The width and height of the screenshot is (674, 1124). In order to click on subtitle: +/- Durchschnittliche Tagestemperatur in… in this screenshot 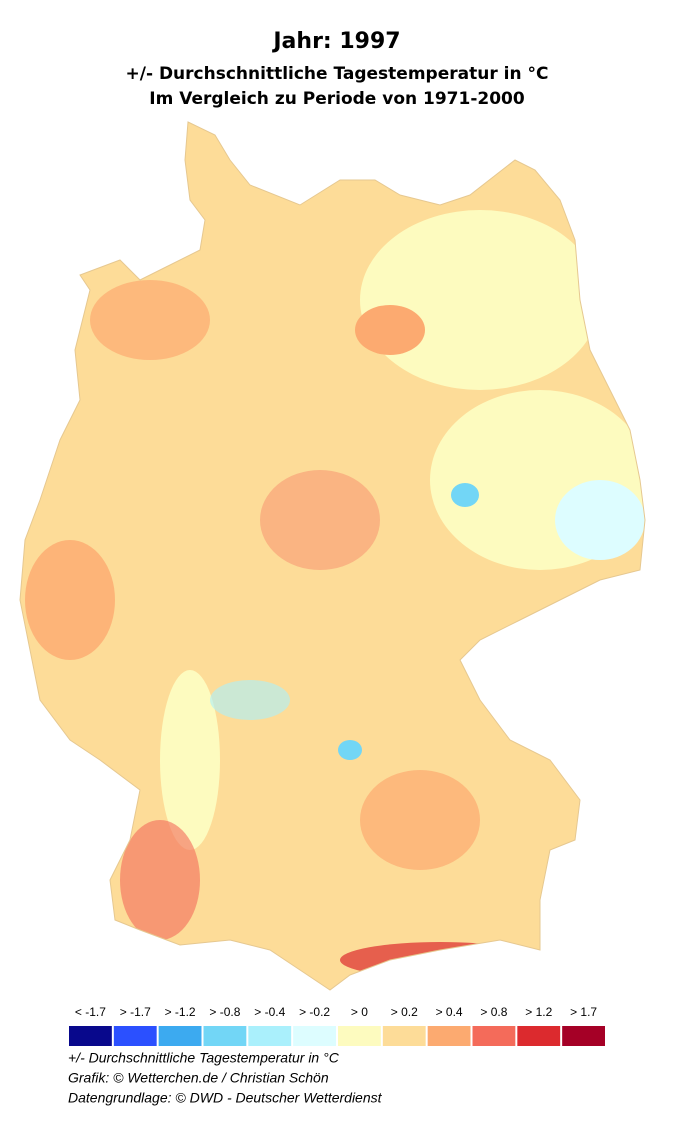, I will do `click(337, 74)`.